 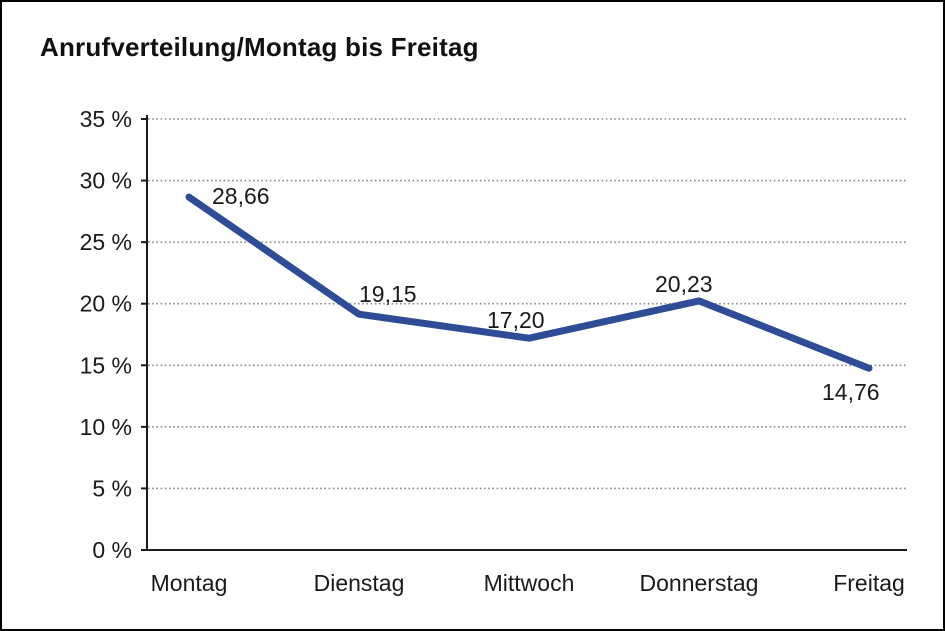 I want to click on category-label: Freitag, so click(x=869, y=583).